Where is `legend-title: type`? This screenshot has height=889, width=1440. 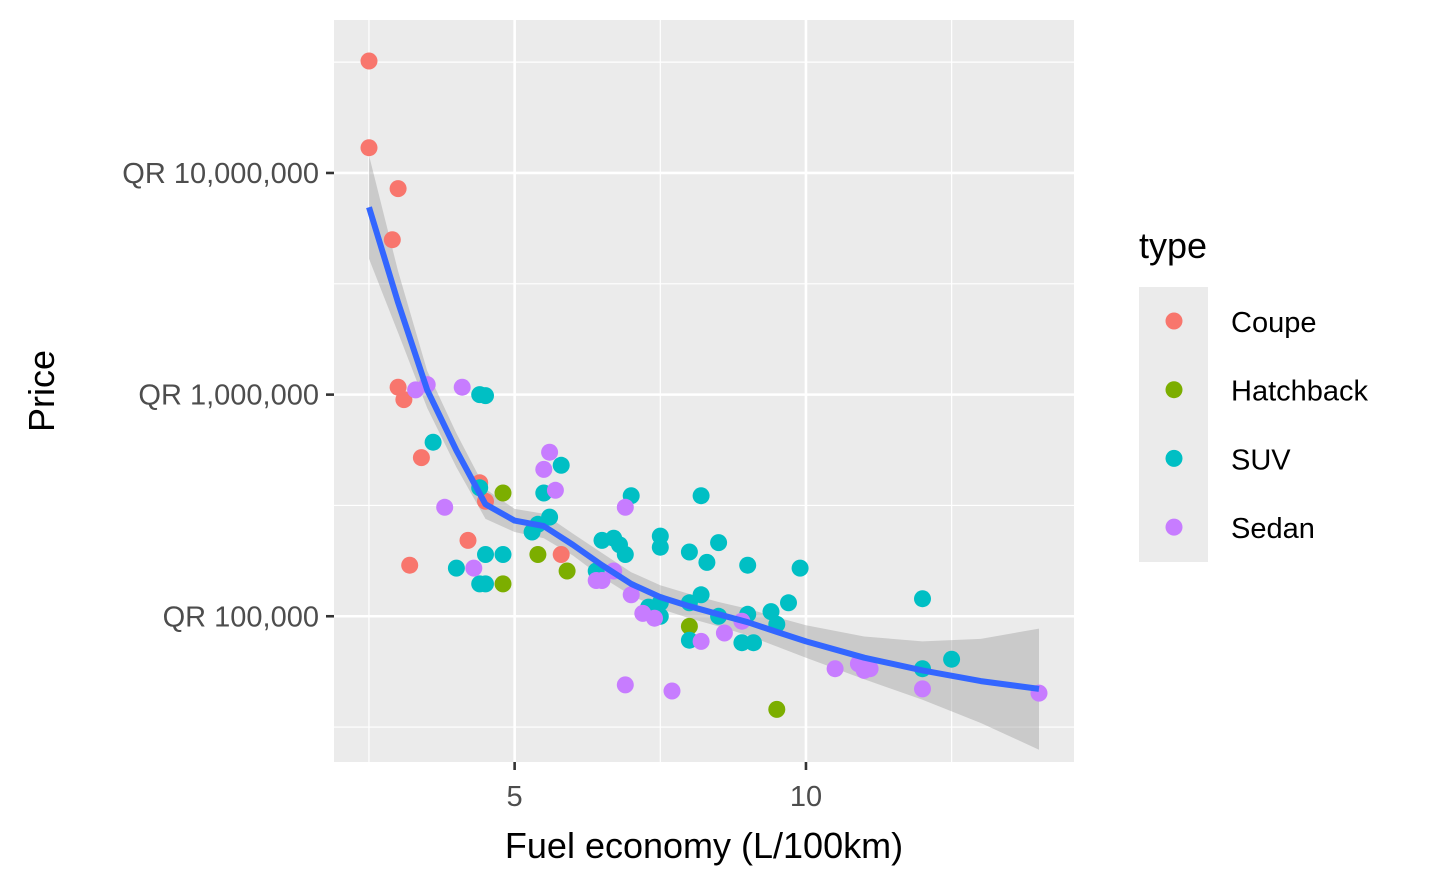
legend-title: type is located at coordinates (1173, 245).